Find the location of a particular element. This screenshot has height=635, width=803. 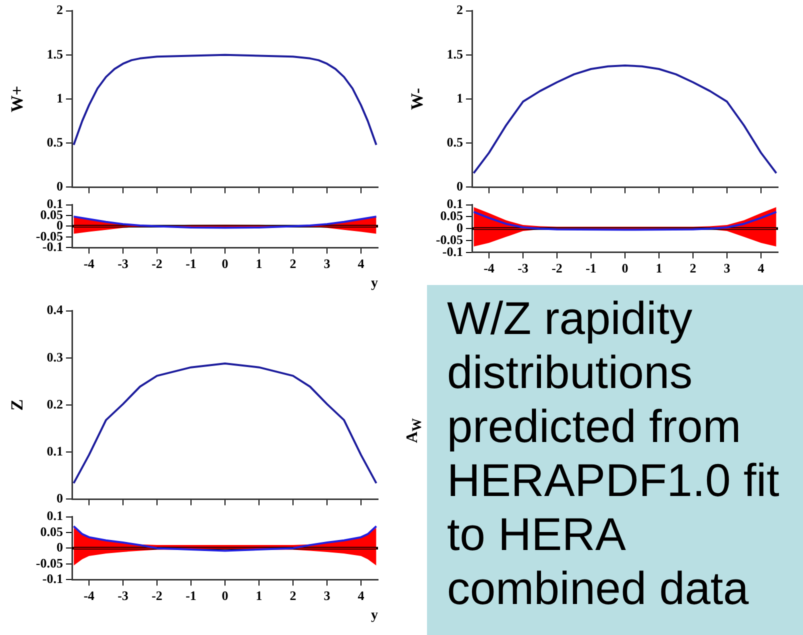

y-tick-label: -0.05 is located at coordinates (50, 562).